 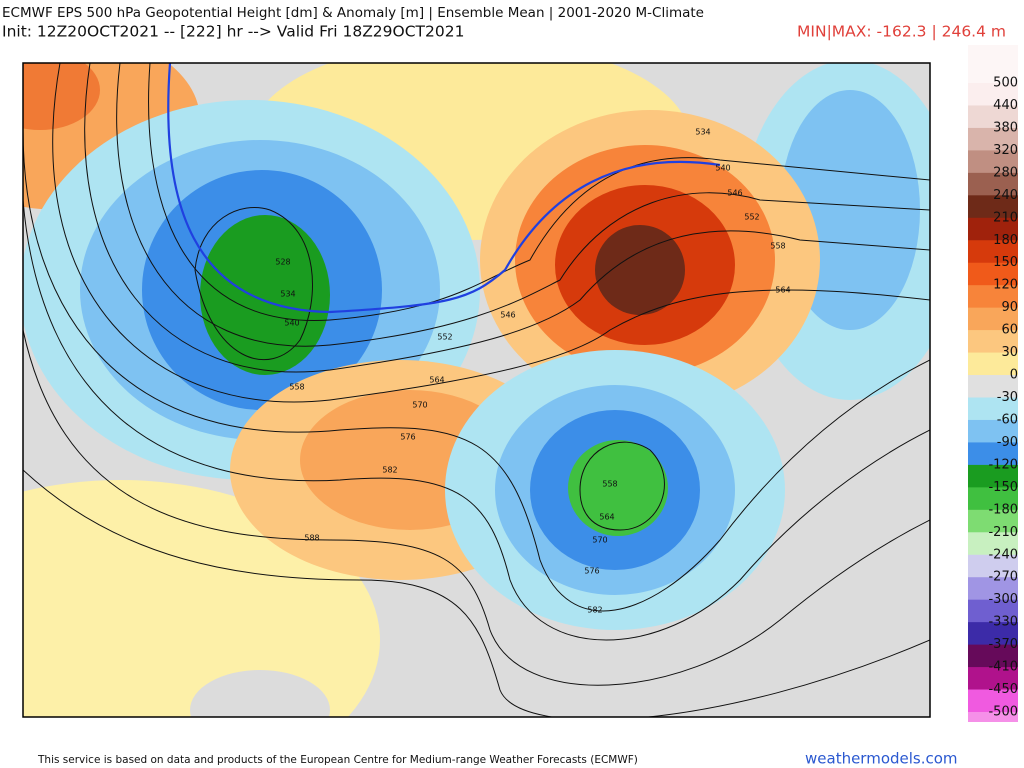 What do you see at coordinates (1007, 419) in the screenshot?
I see `colorbar-label: -60` at bounding box center [1007, 419].